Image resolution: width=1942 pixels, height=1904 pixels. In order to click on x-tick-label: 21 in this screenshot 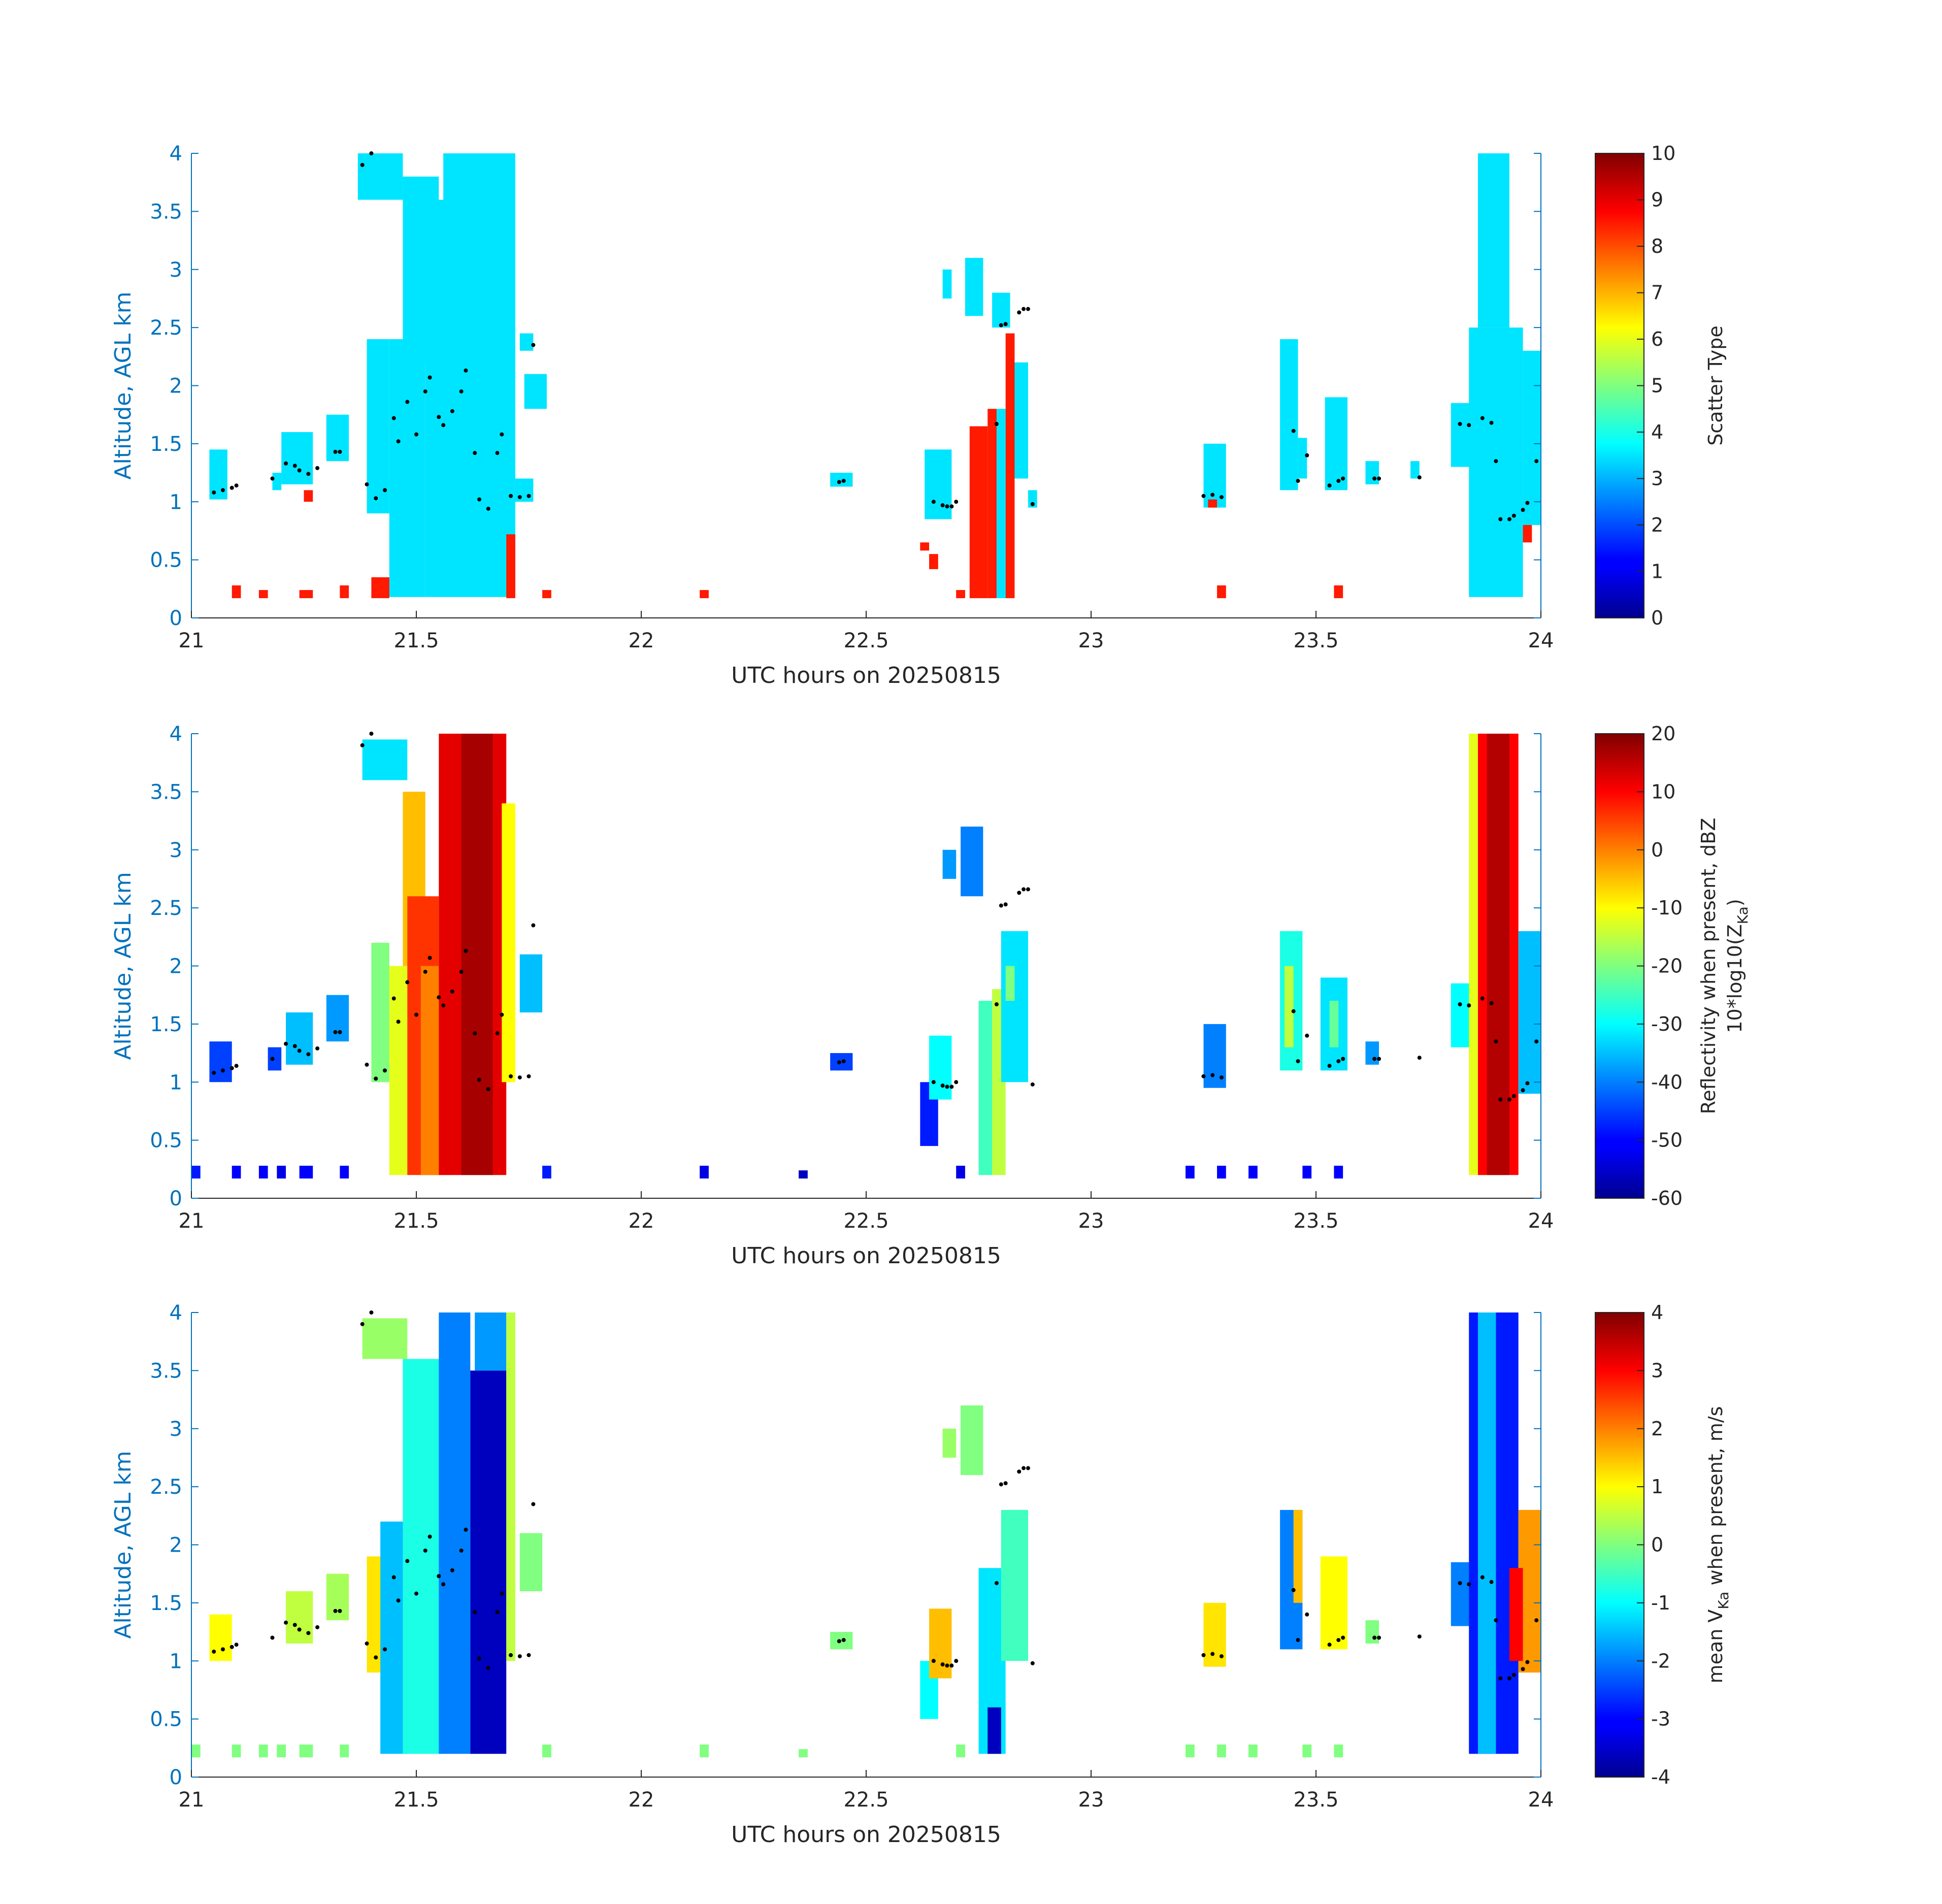, I will do `click(192, 1800)`.